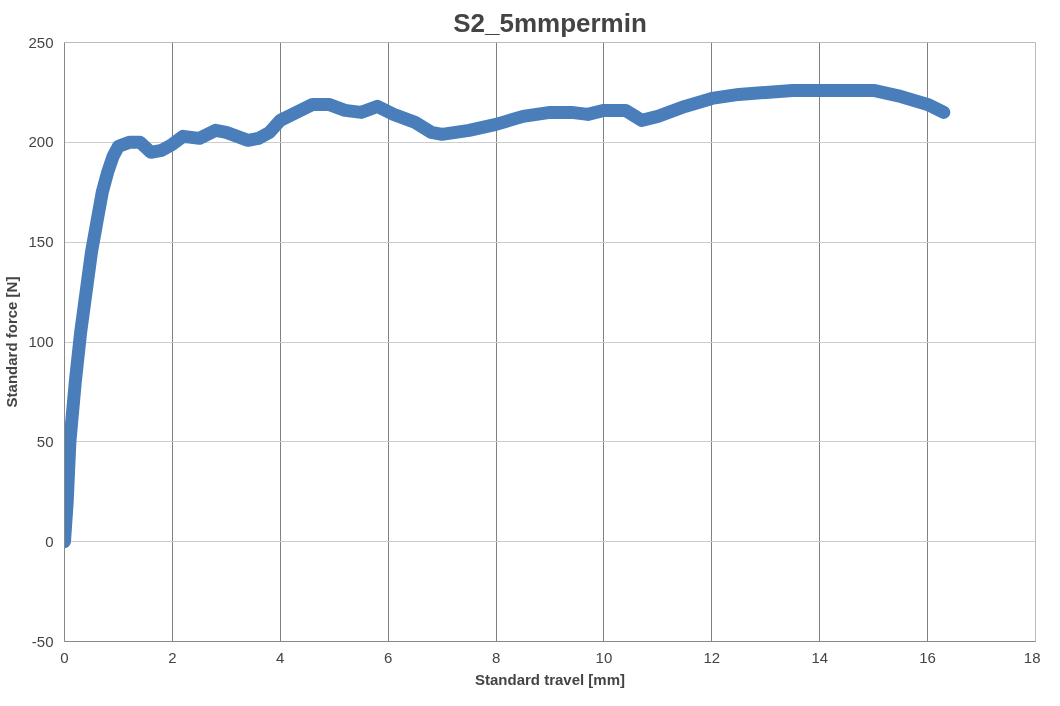 The image size is (1060, 706). I want to click on x-tick-label: 2, so click(172, 657).